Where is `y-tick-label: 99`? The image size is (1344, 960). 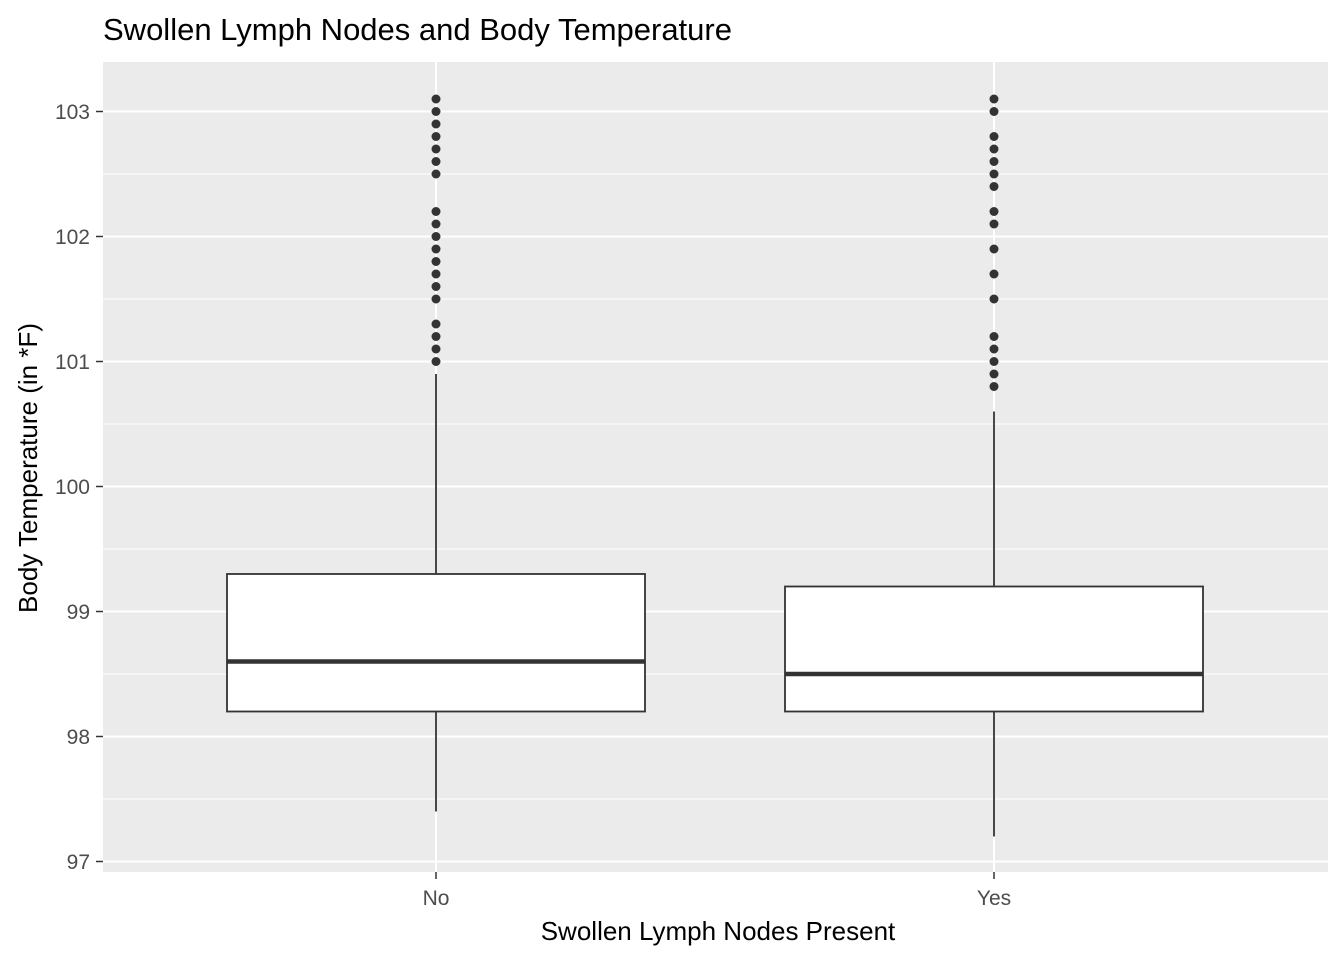
y-tick-label: 99 is located at coordinates (78, 612).